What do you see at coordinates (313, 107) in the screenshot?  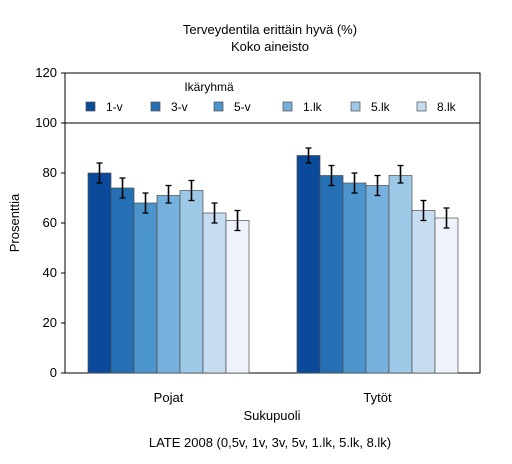 I see `legend-label: 1.lk` at bounding box center [313, 107].